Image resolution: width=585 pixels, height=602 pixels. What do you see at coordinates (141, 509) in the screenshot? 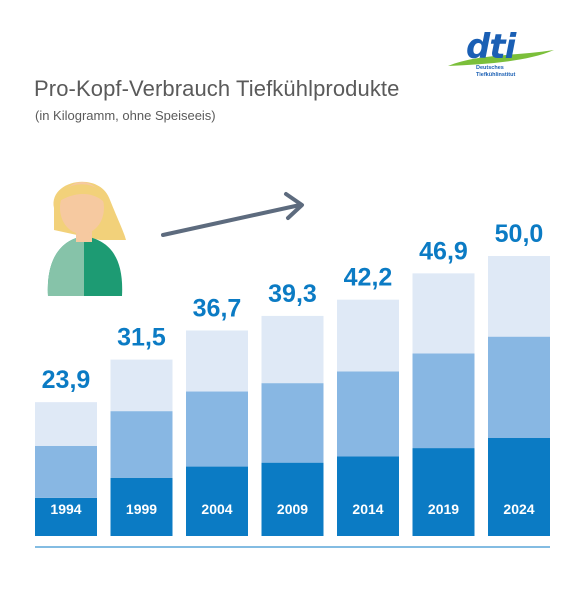
I see `category-label-1999: 1999` at bounding box center [141, 509].